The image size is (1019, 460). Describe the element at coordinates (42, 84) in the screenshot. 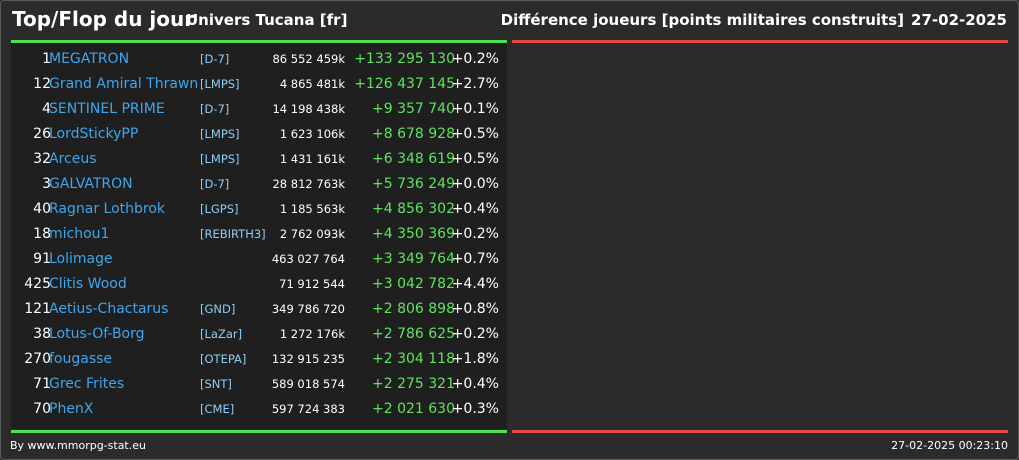

I see `player-rank: 12` at that location.